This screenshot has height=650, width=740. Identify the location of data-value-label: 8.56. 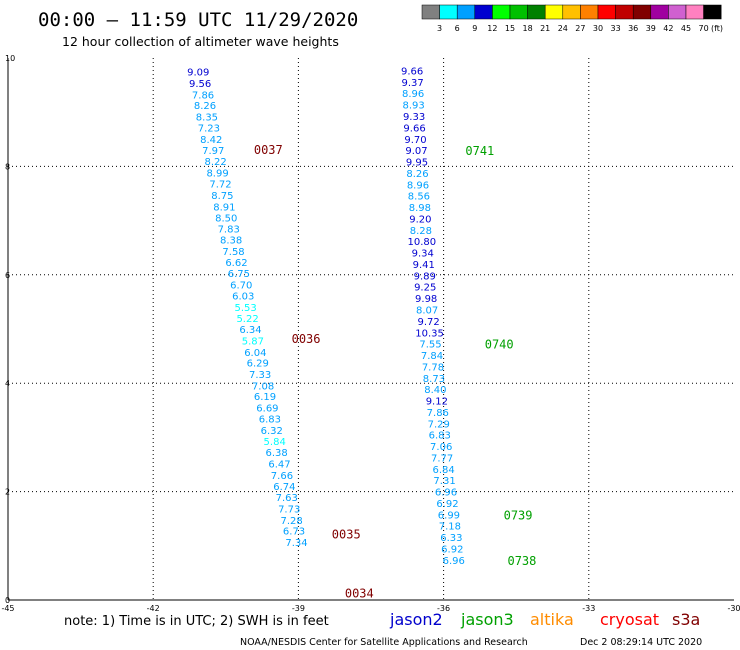
(419, 197).